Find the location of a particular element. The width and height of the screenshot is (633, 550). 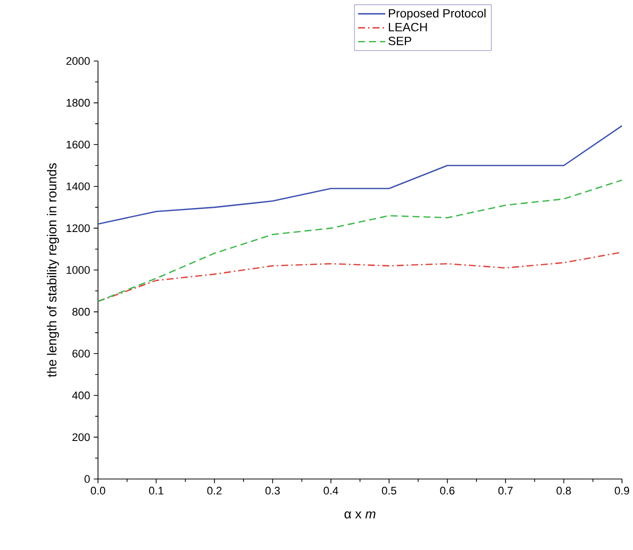

x-tick-label: 0.2 is located at coordinates (214, 490).